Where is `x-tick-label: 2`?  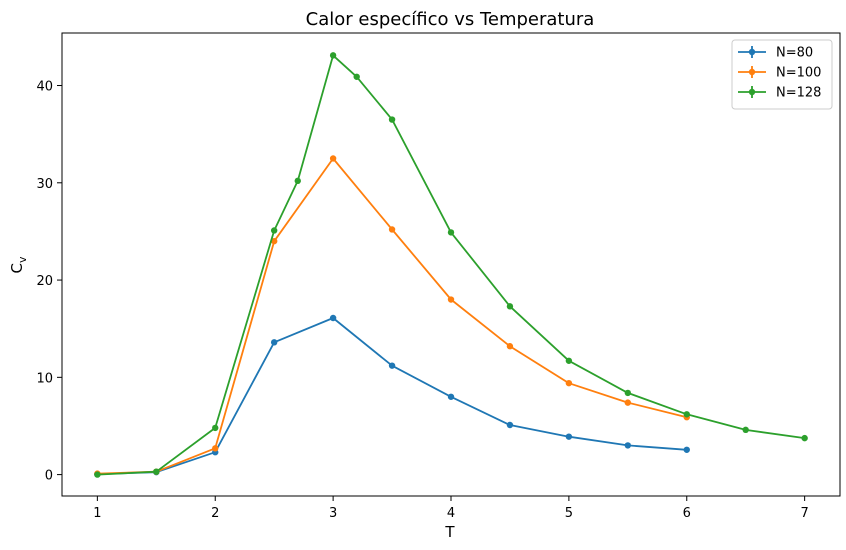 x-tick-label: 2 is located at coordinates (215, 513).